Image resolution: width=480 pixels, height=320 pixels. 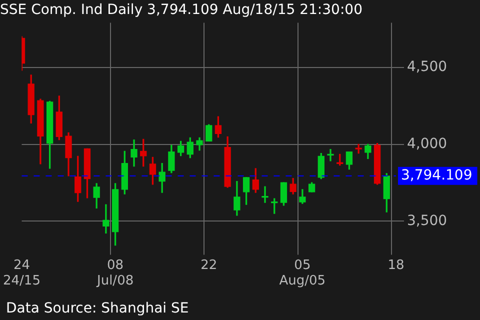 What do you see at coordinates (396, 265) in the screenshot?
I see `x-tick-label: 18` at bounding box center [396, 265].